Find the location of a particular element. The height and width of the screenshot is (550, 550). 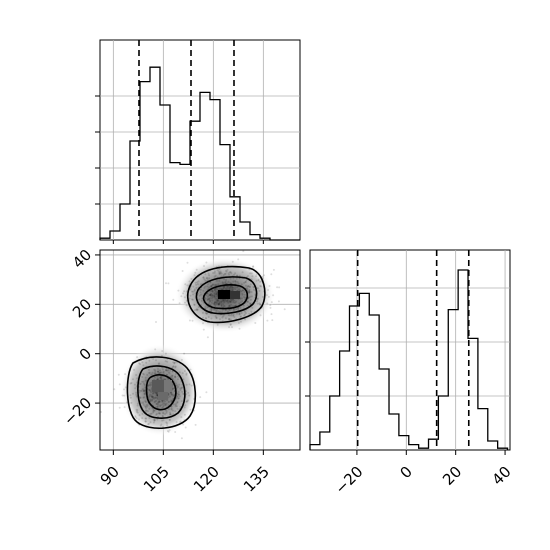

x-marginal-grid is located at coordinates (200, 140).